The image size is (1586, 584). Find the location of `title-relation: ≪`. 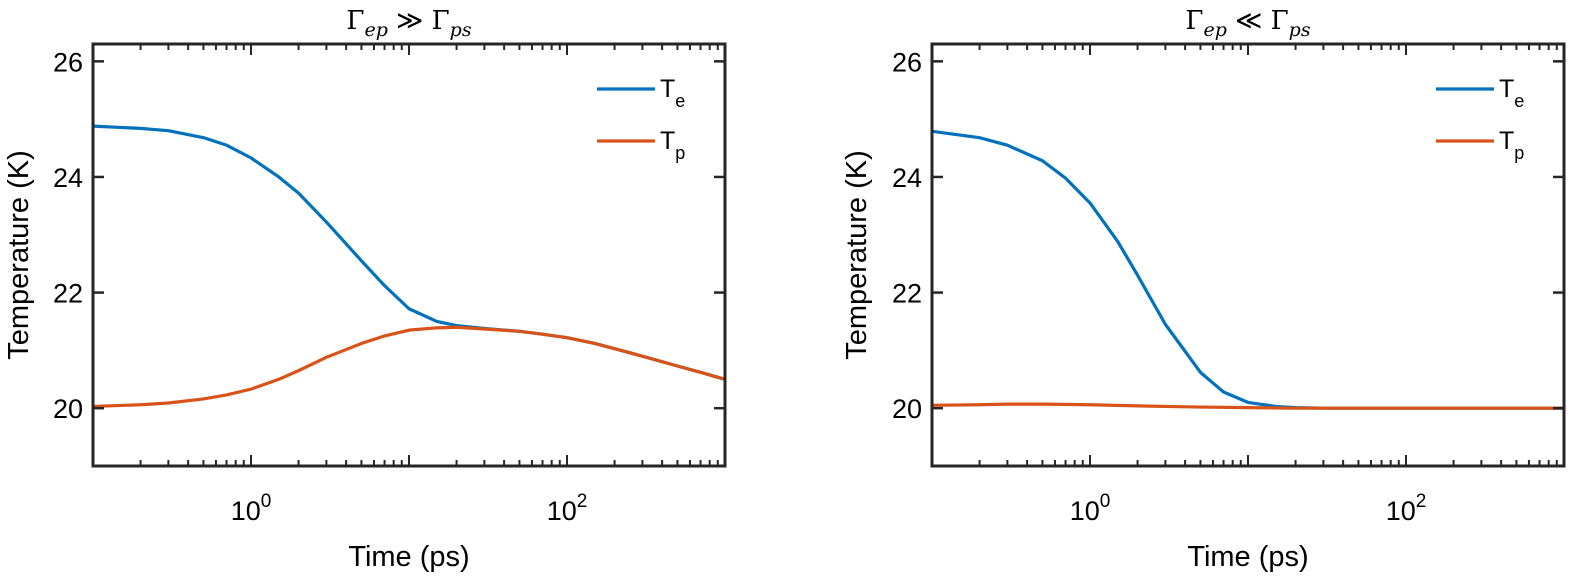

title-relation: ≪ is located at coordinates (1249, 21).